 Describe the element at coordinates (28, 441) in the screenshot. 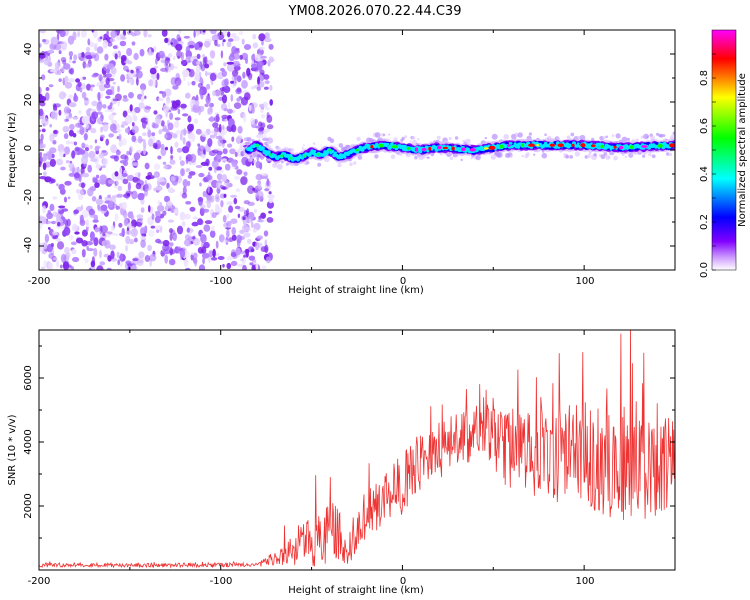

I see `snr-tick-y1: 4000` at that location.